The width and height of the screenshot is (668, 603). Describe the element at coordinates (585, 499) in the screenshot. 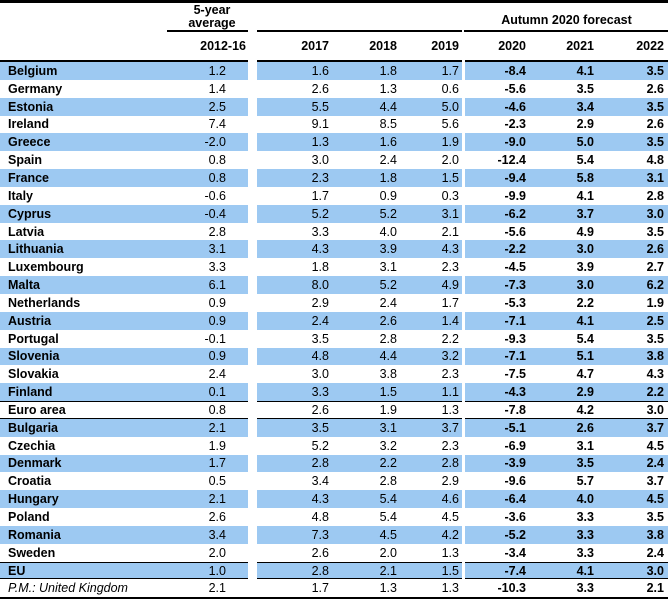

I see `value-2021: 4.0` at that location.